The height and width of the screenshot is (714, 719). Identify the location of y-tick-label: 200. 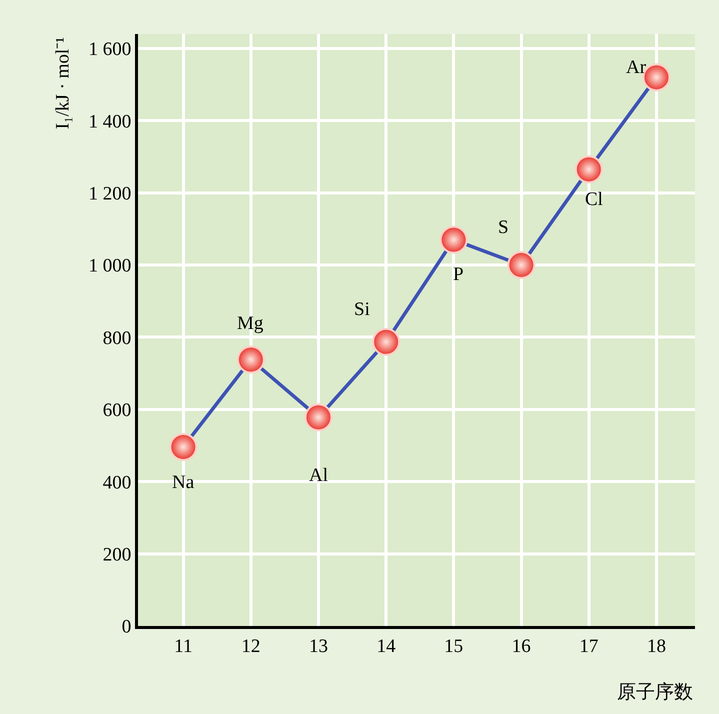
(117, 555).